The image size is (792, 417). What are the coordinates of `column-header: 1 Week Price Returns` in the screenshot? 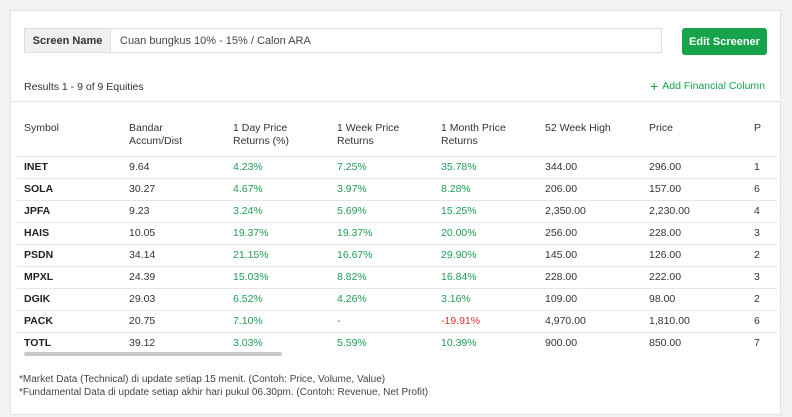 It's located at (382, 137).